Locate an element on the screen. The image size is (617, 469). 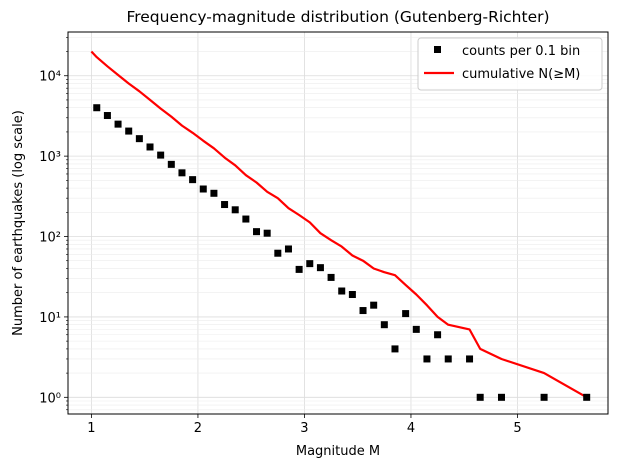
legend-label-counts: counts per 0.1 bin is located at coordinates (521, 51).